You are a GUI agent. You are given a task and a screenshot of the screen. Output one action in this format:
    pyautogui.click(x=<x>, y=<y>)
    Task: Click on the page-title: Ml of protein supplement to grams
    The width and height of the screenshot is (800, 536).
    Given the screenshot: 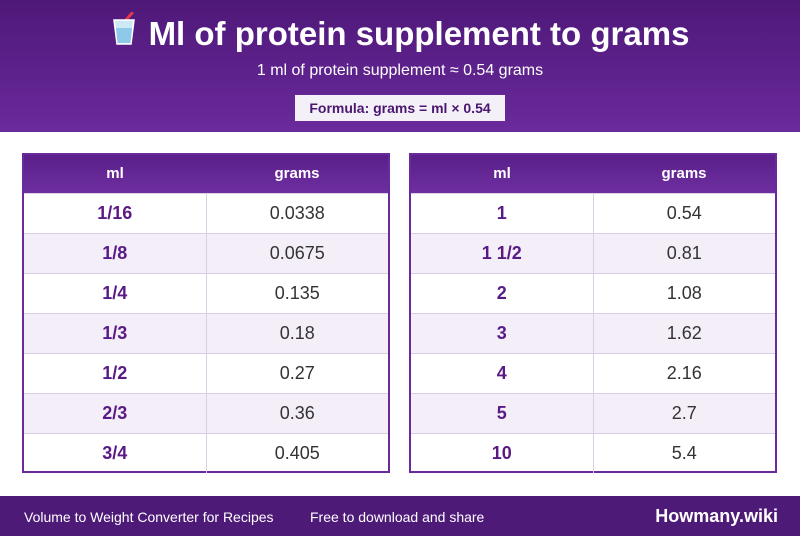 What is the action you would take?
    pyautogui.click(x=400, y=33)
    